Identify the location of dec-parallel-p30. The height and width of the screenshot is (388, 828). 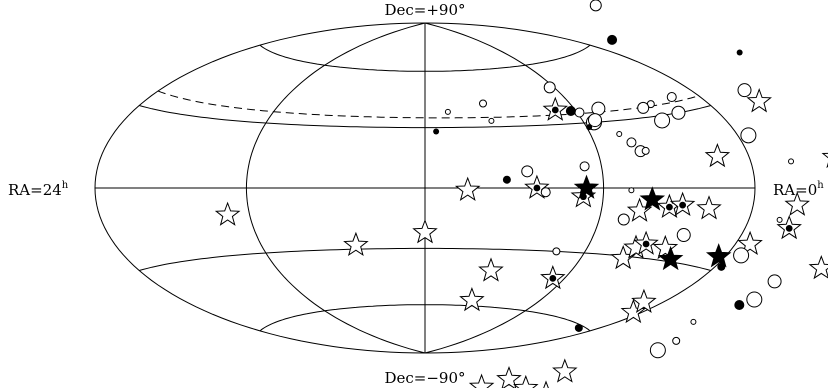
(425, 117).